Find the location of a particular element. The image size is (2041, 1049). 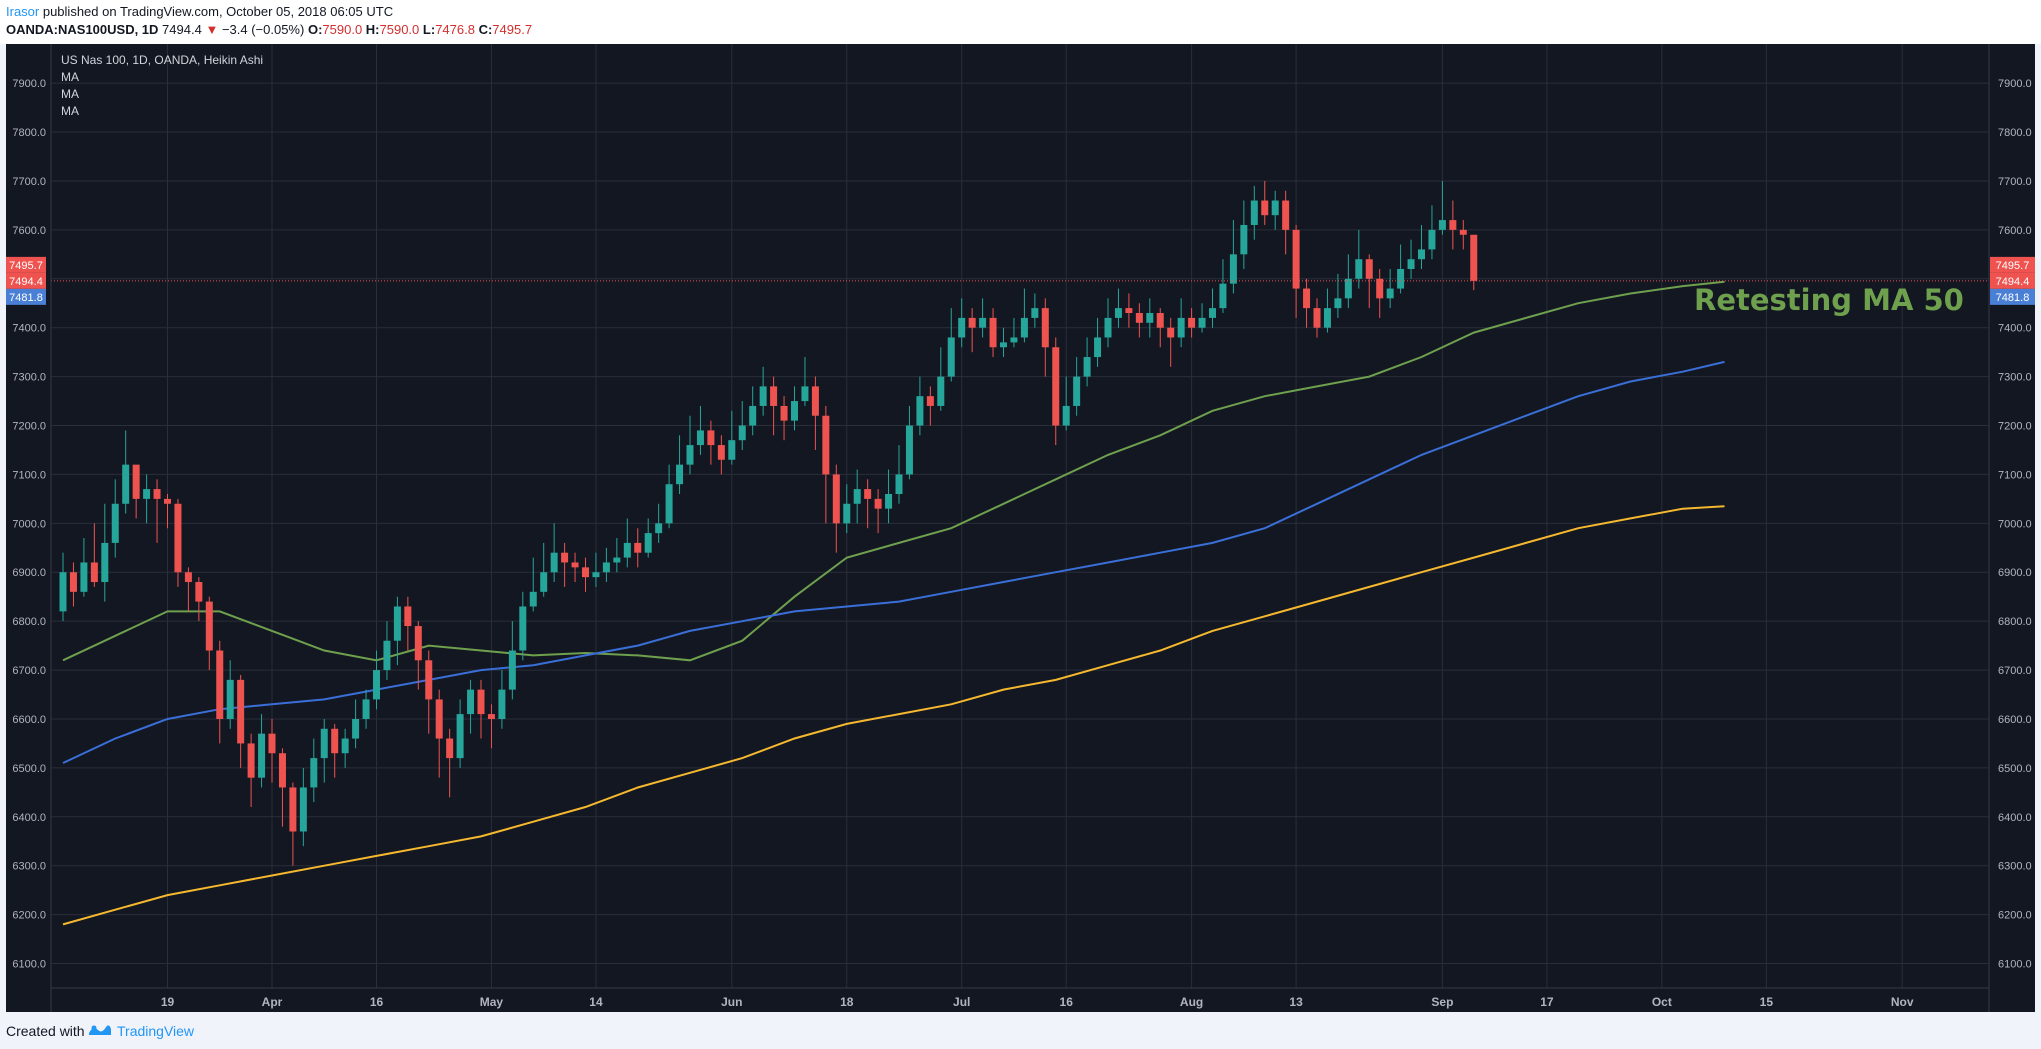

high-value: 7590.0 is located at coordinates (399, 29).